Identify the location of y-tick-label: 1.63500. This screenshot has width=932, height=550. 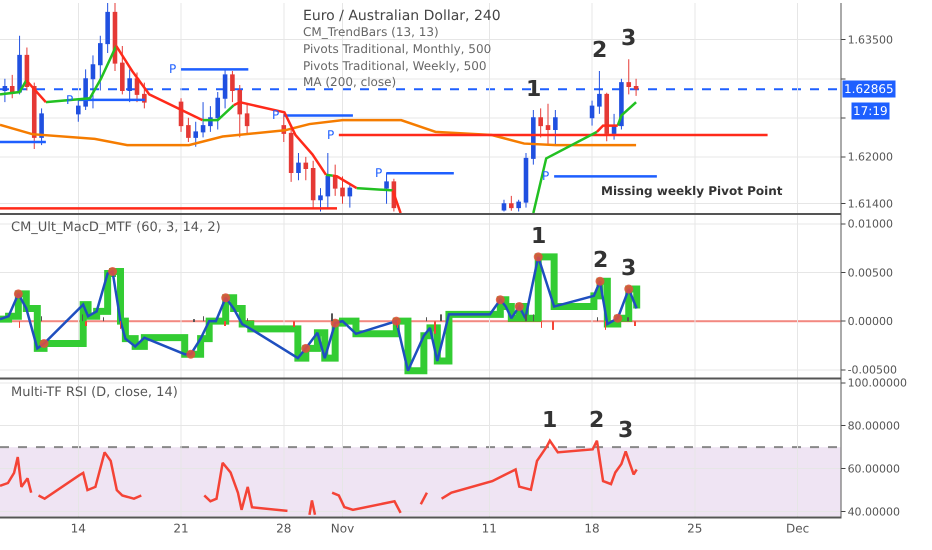
(871, 40).